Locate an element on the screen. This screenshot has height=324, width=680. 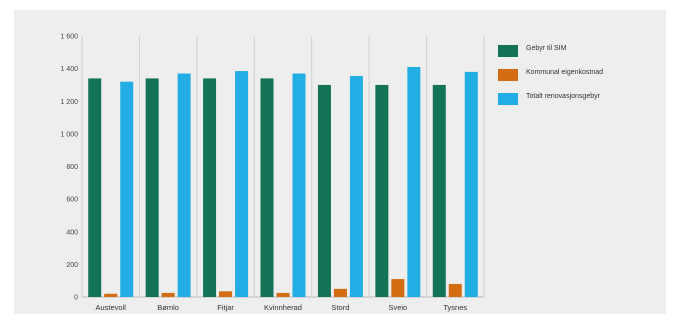
legend-item-2: Totalt renovasjonsgebyr is located at coordinates (578, 98).